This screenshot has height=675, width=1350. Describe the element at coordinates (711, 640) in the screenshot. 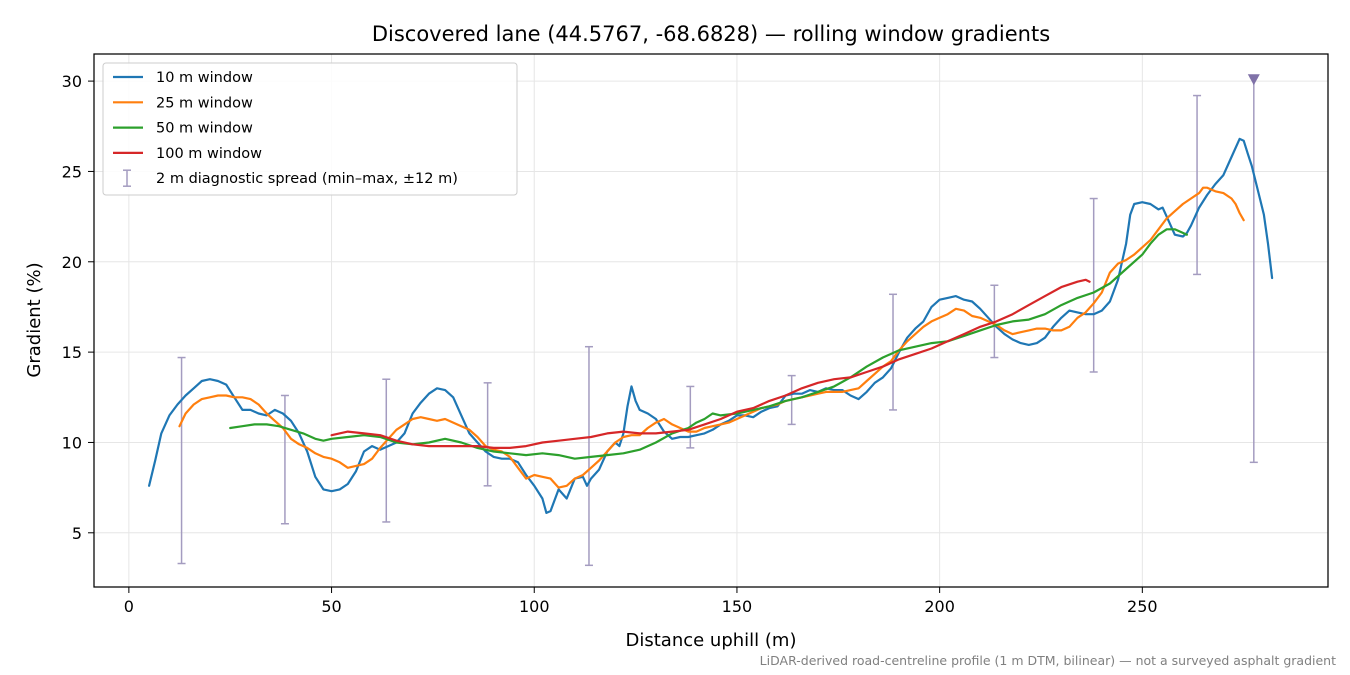

I see `x-axis-label: Distance uphill (m)` at that location.